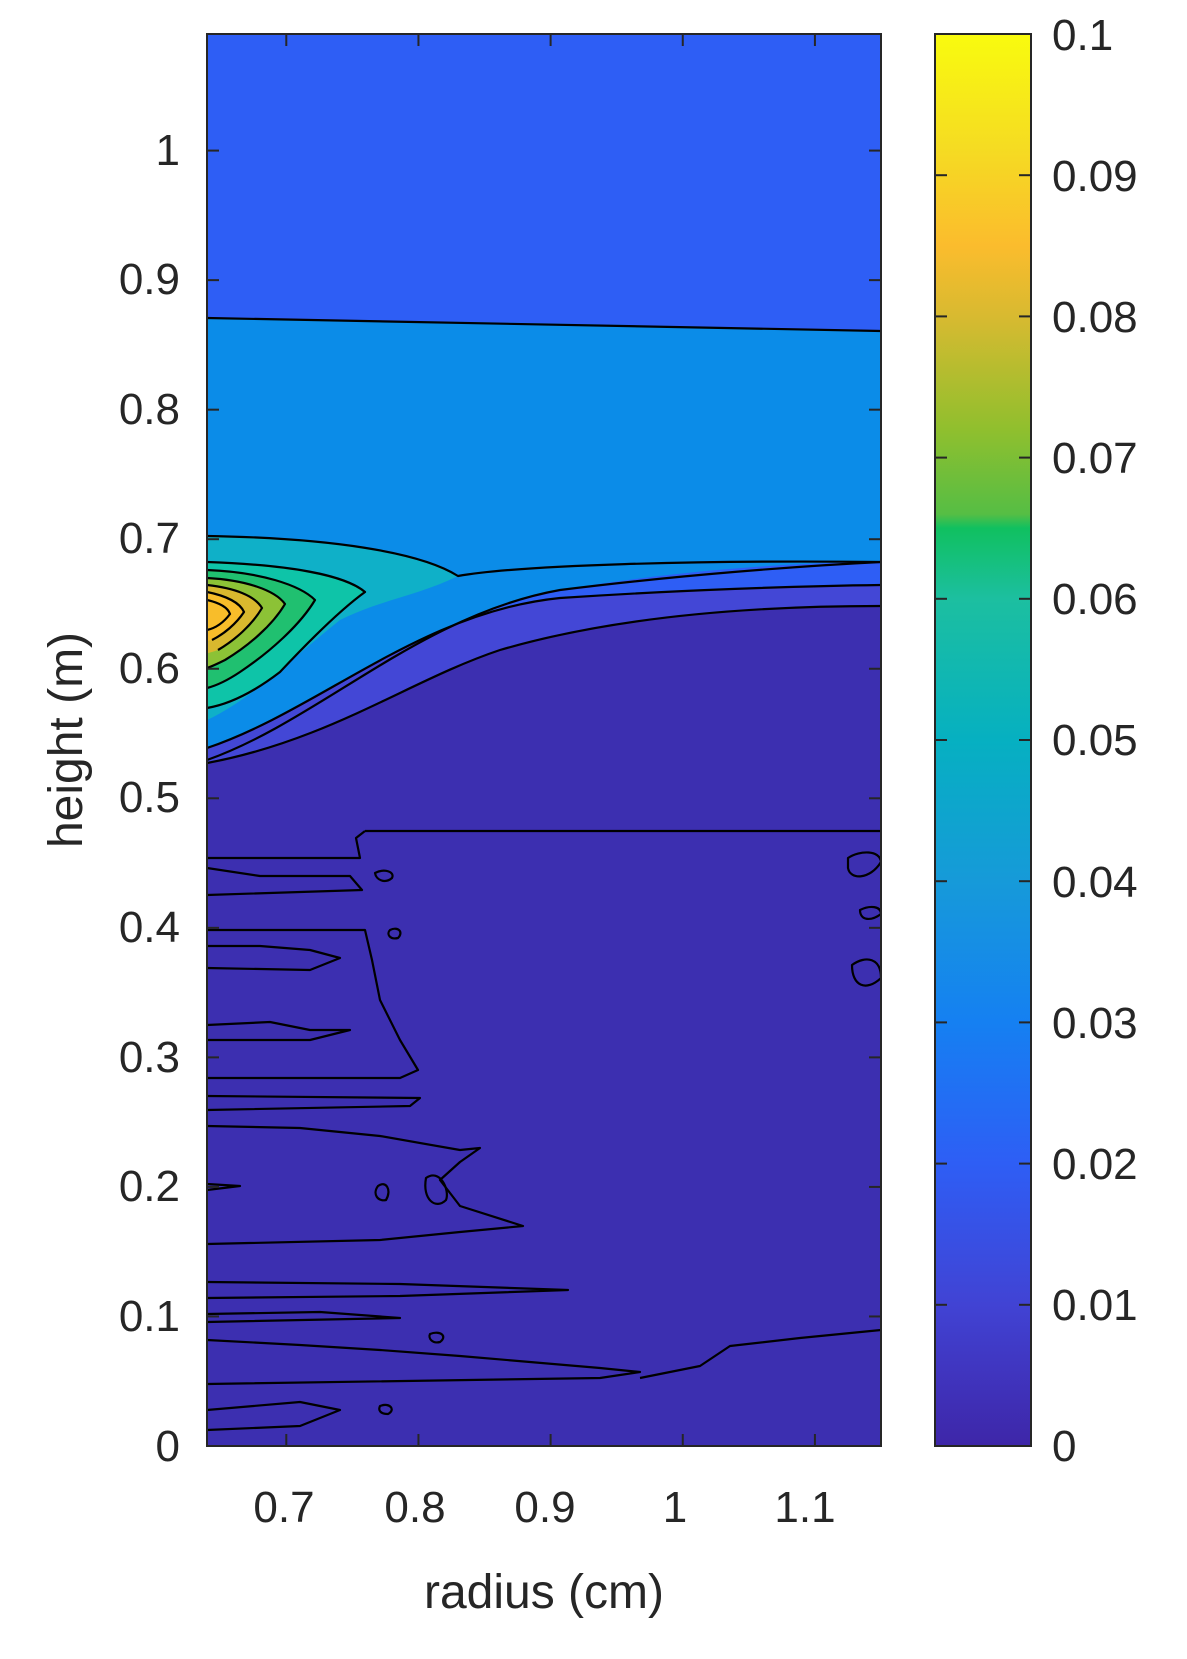 This screenshot has width=1187, height=1659. I want to click on colorbar-label-0.02: 0.02, so click(1095, 1164).